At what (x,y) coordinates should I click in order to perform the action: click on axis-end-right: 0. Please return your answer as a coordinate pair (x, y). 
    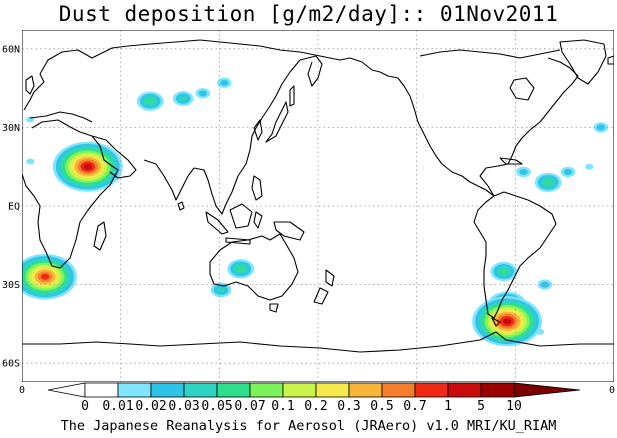
    Looking at the image, I should click on (612, 390).